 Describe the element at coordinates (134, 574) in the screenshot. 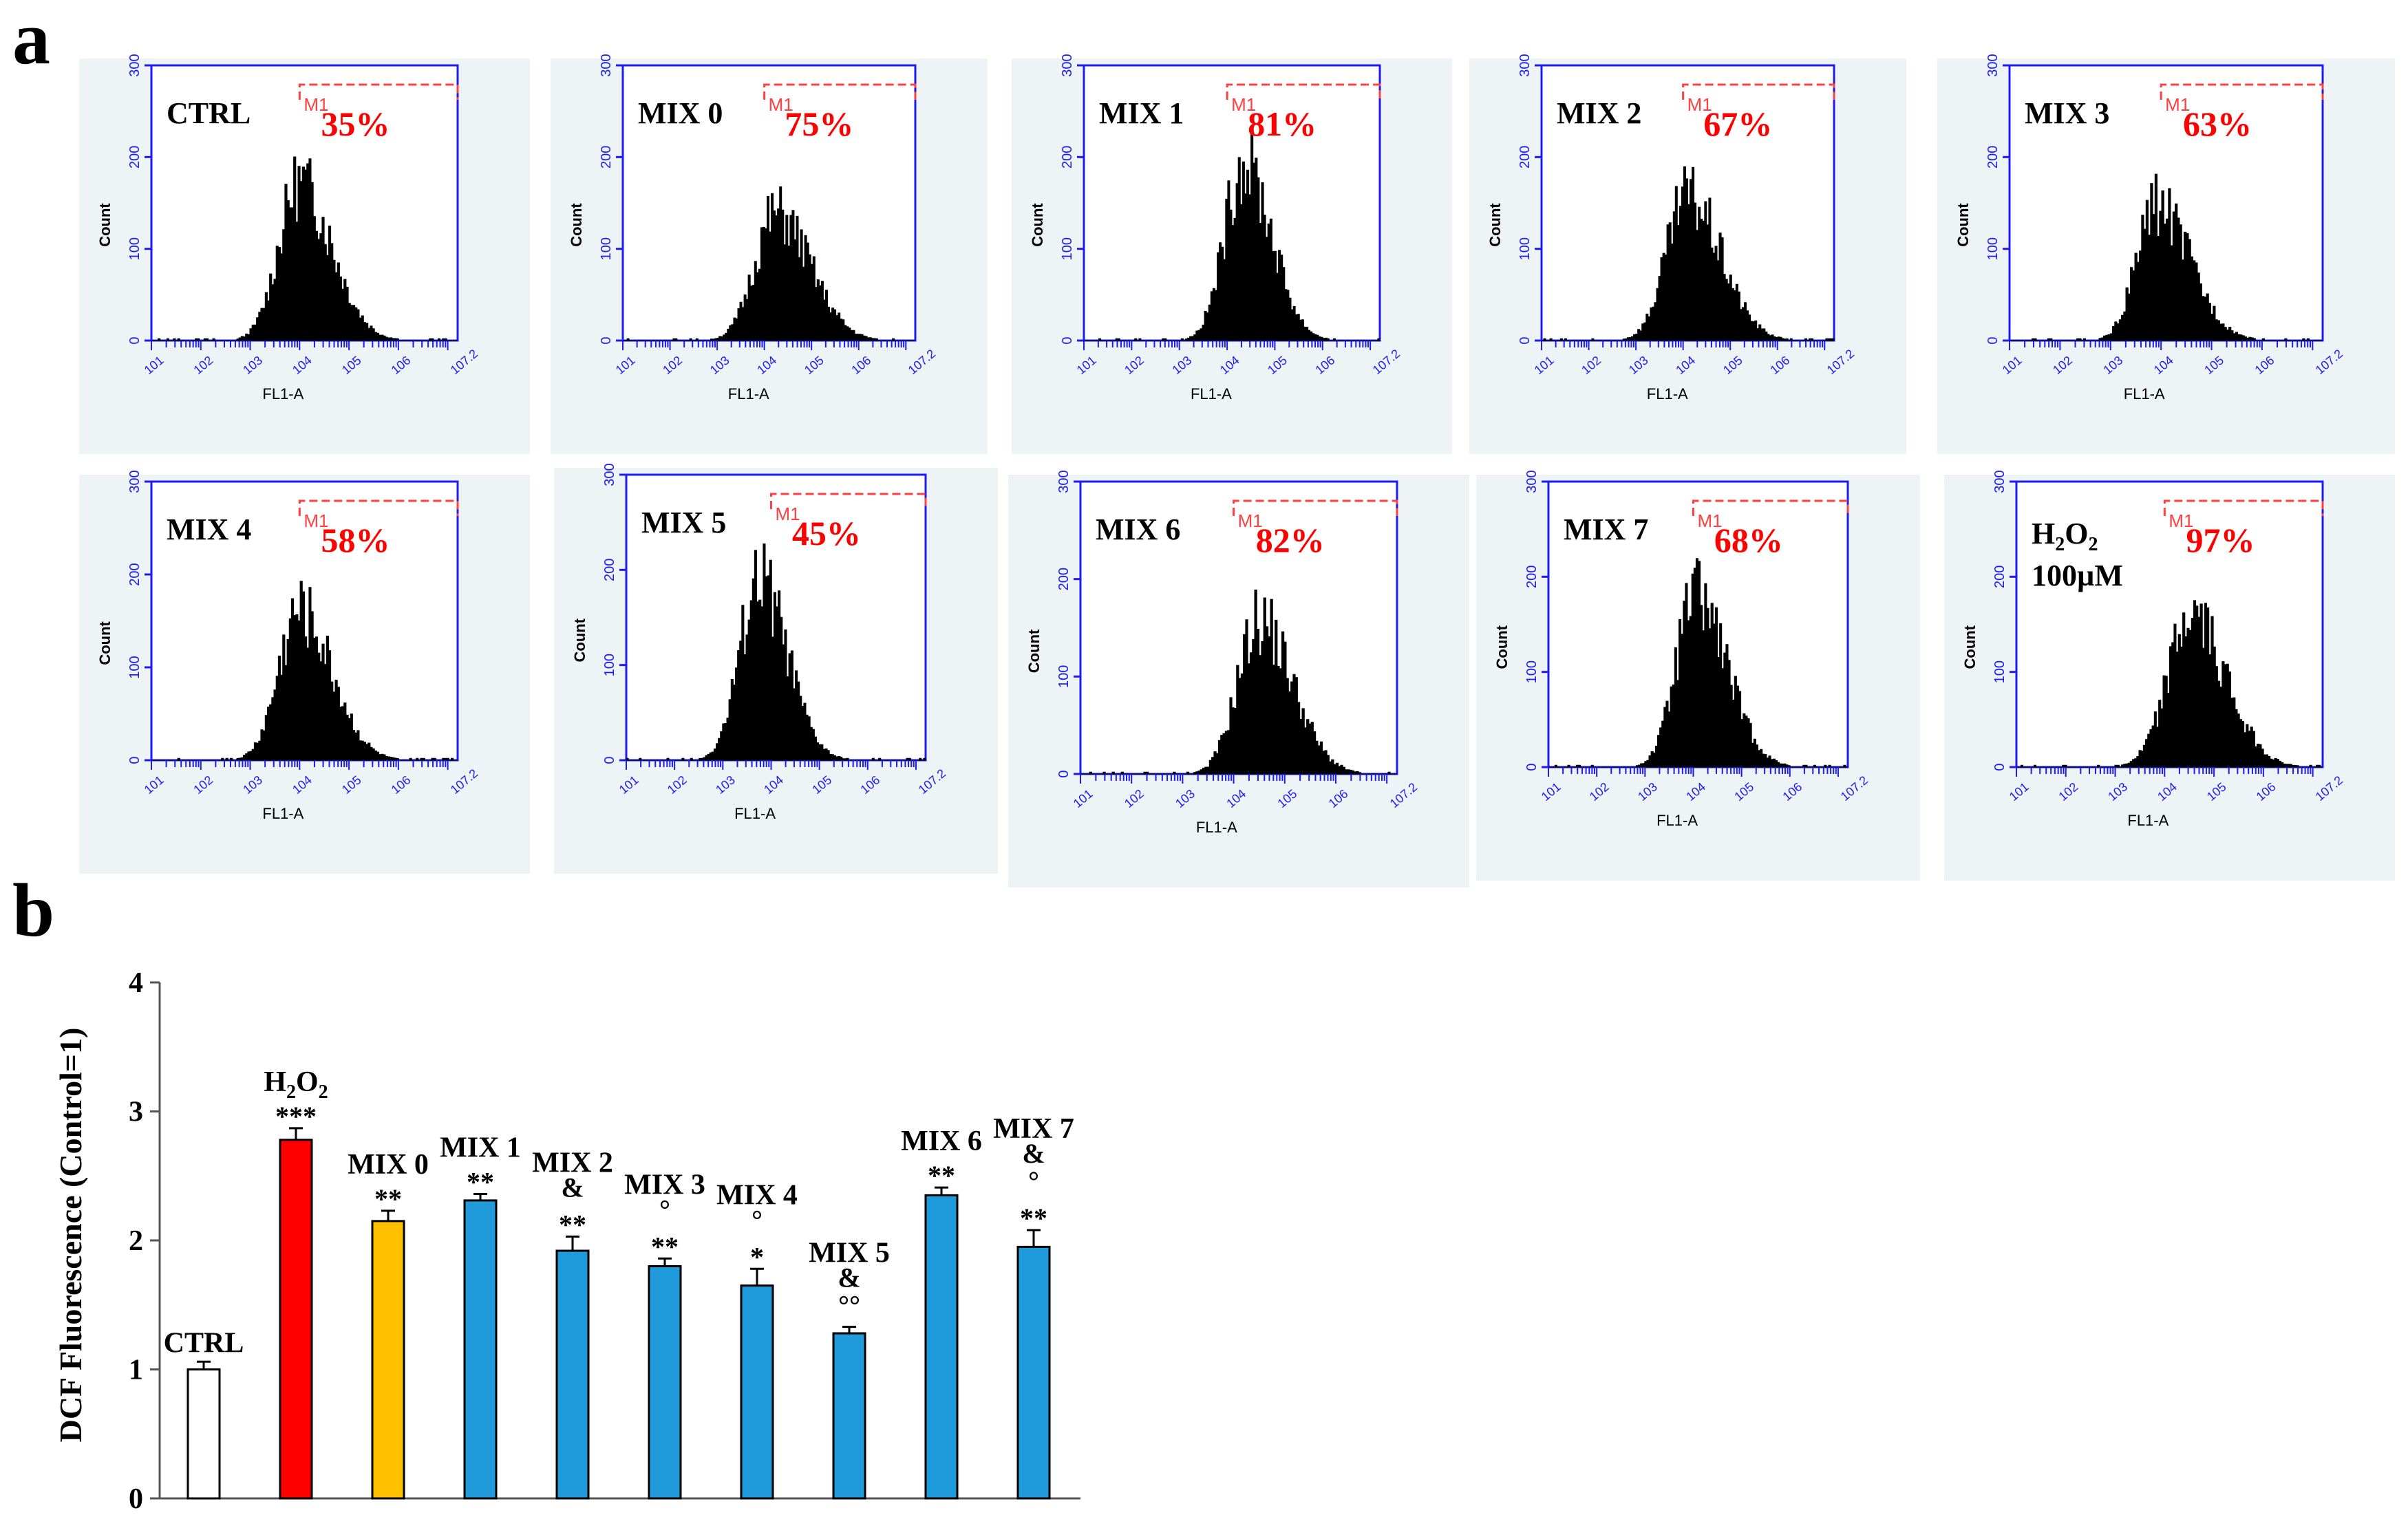

I see `y-tick-label: 200` at that location.